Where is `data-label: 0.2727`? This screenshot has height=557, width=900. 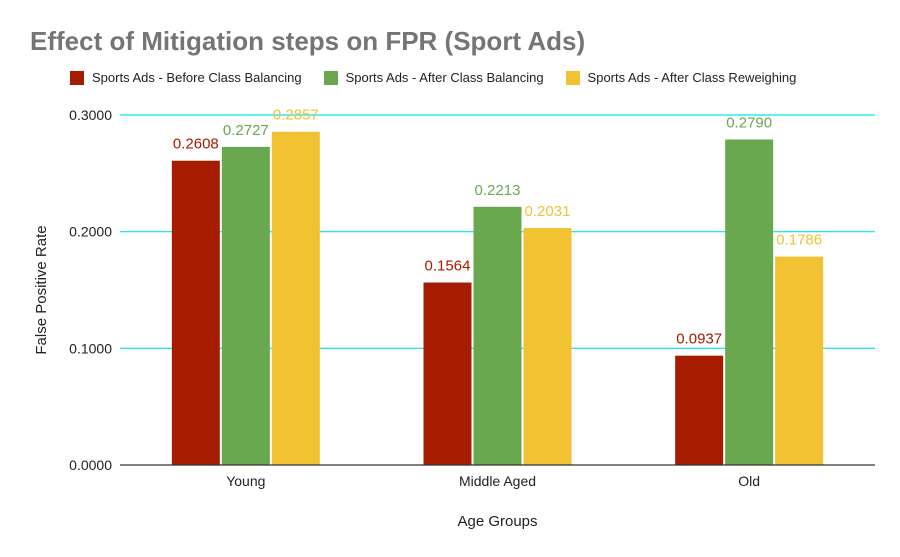 data-label: 0.2727 is located at coordinates (246, 130).